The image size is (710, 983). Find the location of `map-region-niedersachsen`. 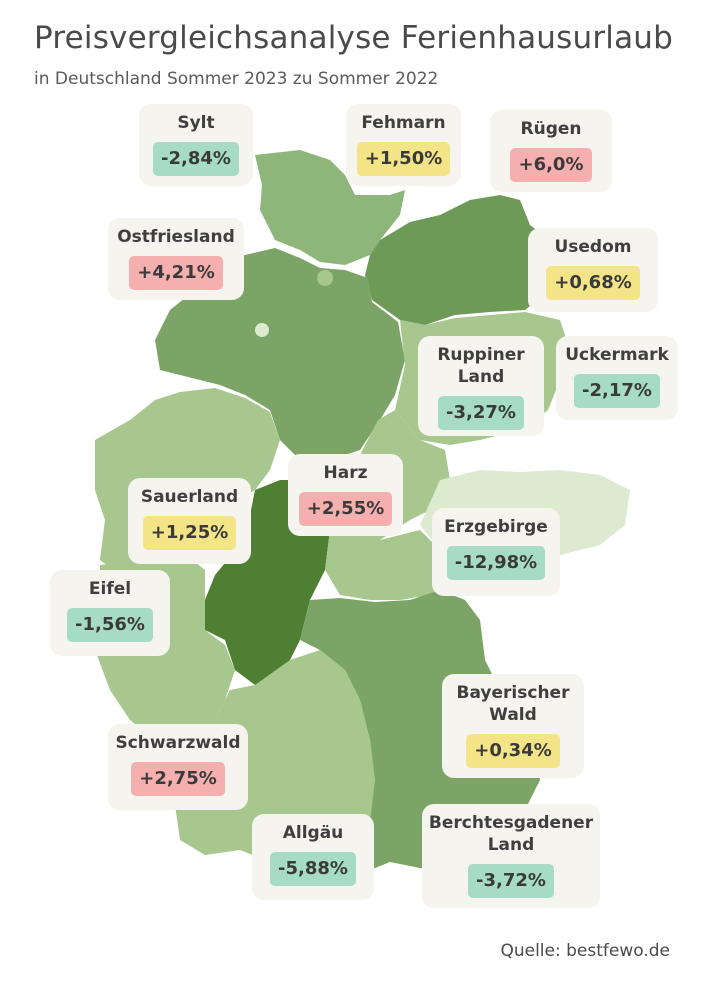

map-region-niedersachsen is located at coordinates (280, 354).